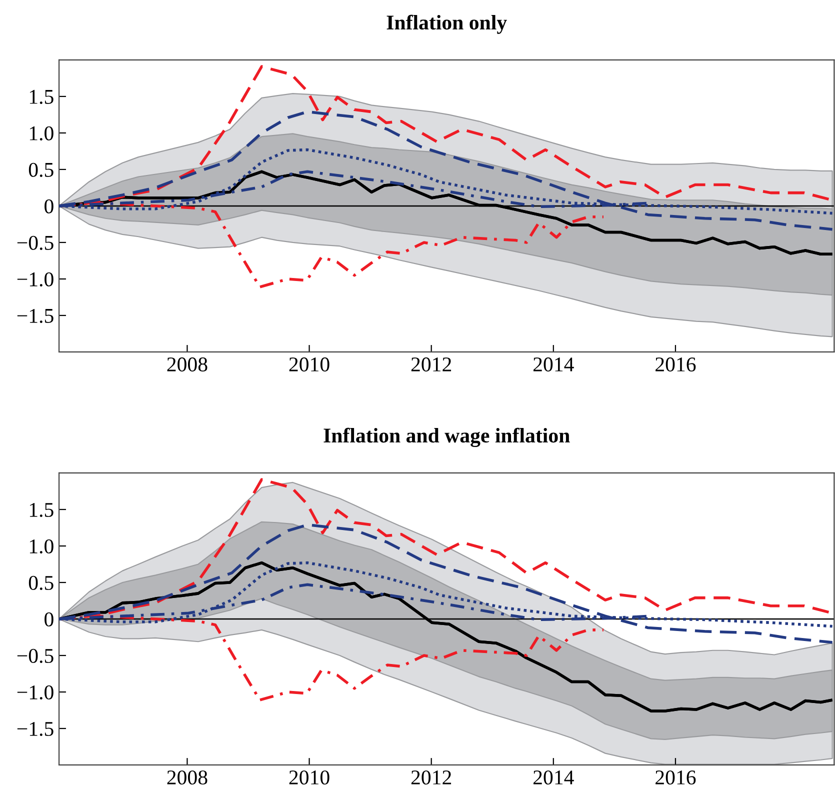 This screenshot has height=792, width=835. I want to click on chart-title: Inflation and wage inflation, so click(447, 438).